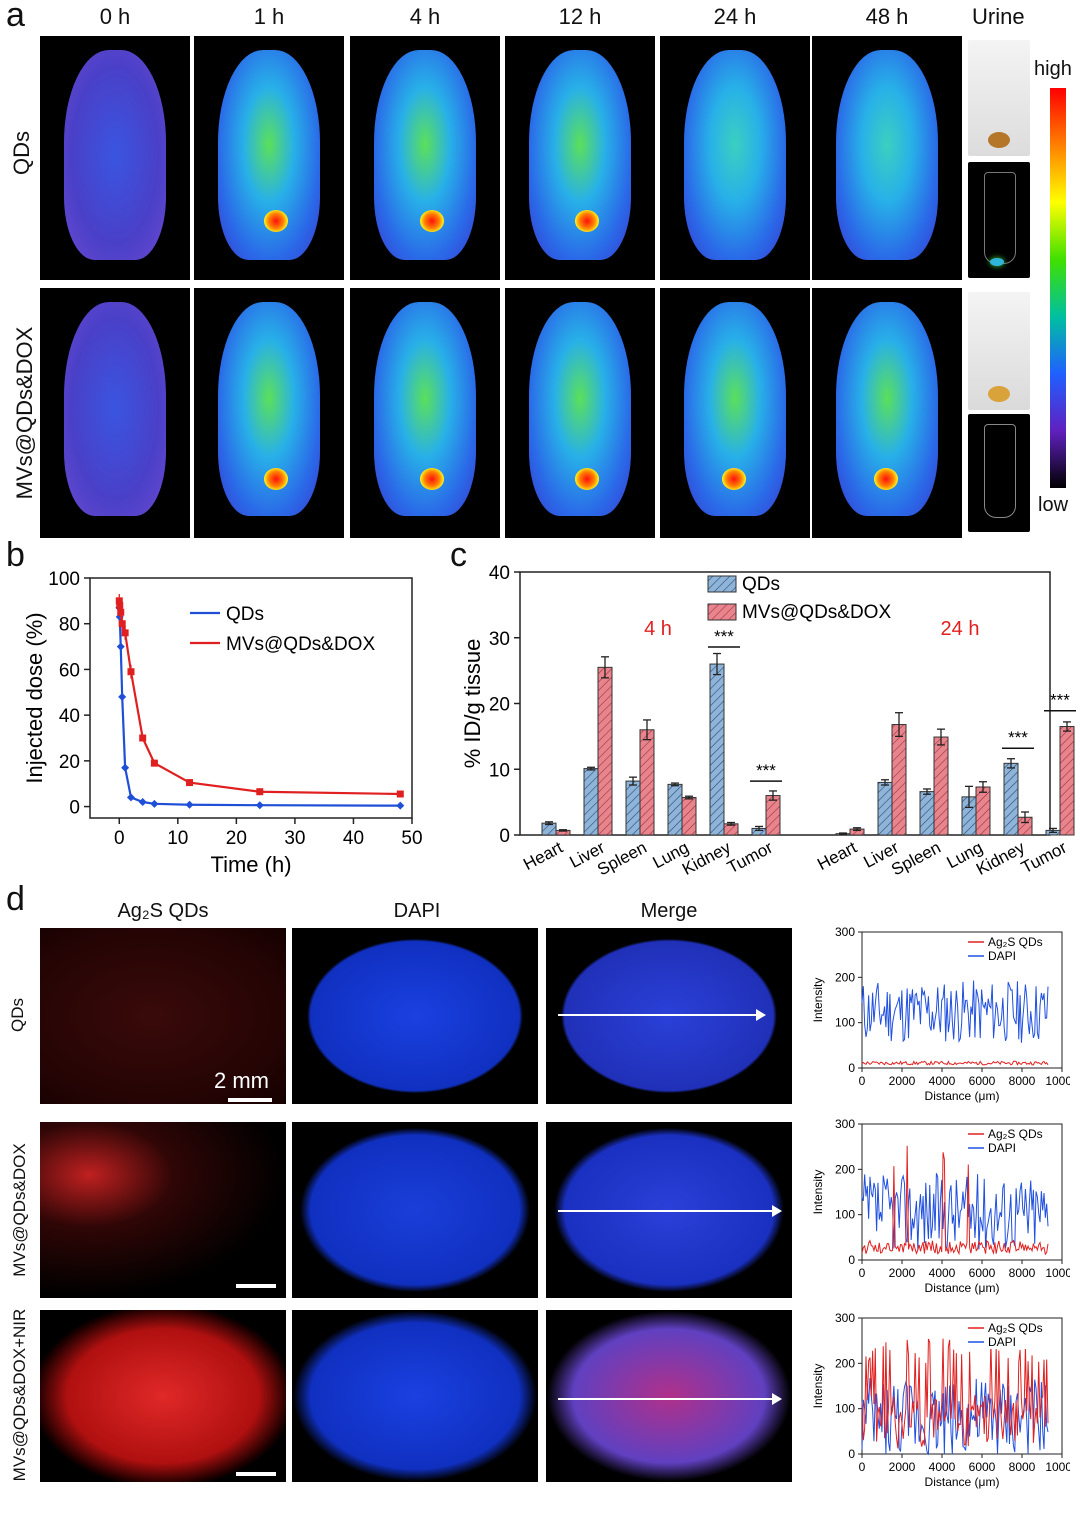 This screenshot has width=1080, height=1525. I want to click on chart-b-legend-label: QDs, so click(245, 614).